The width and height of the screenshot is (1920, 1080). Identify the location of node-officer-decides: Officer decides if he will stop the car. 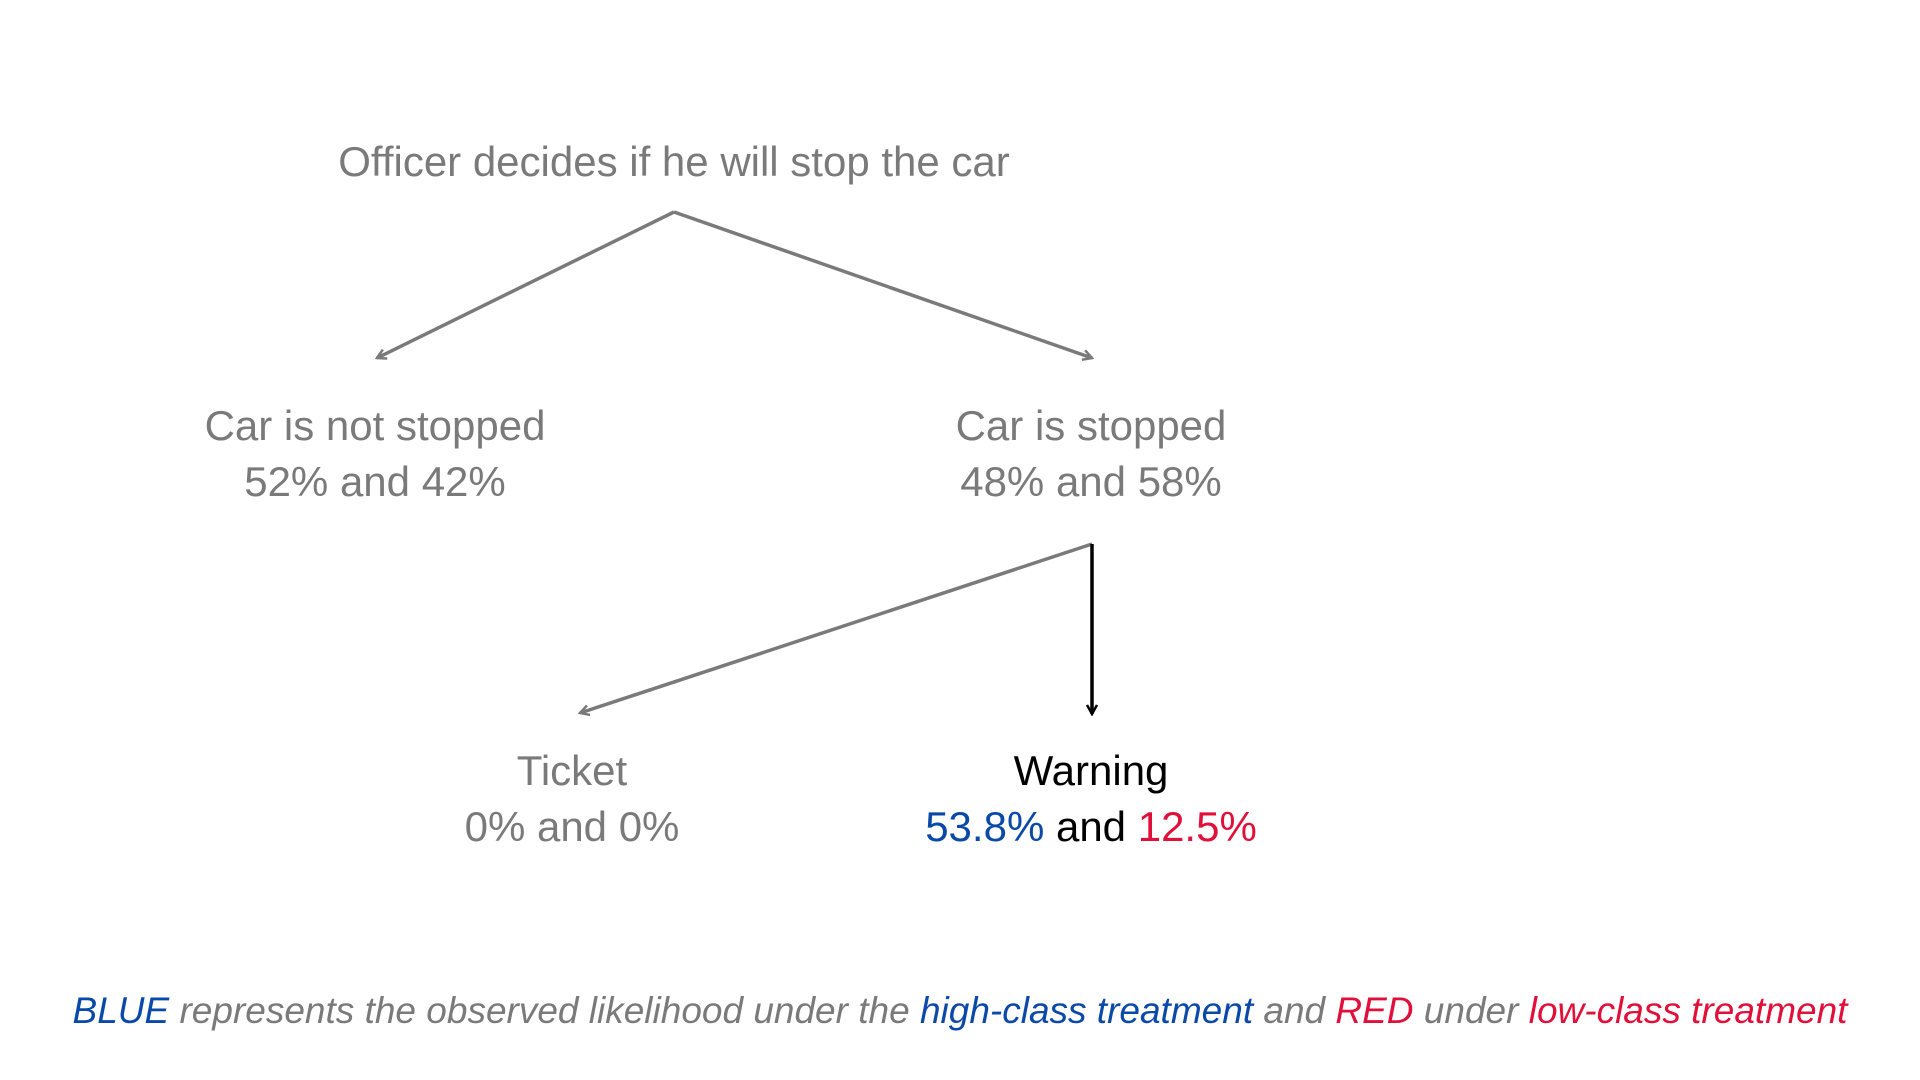
(674, 162).